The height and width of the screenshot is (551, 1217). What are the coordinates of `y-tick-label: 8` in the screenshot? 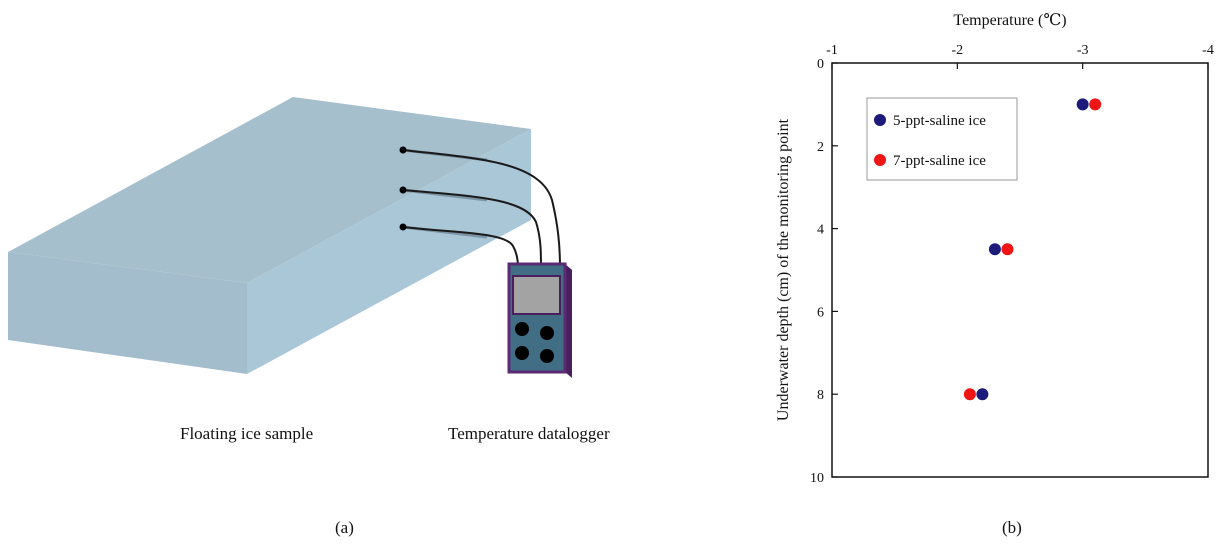 It's located at (820, 395).